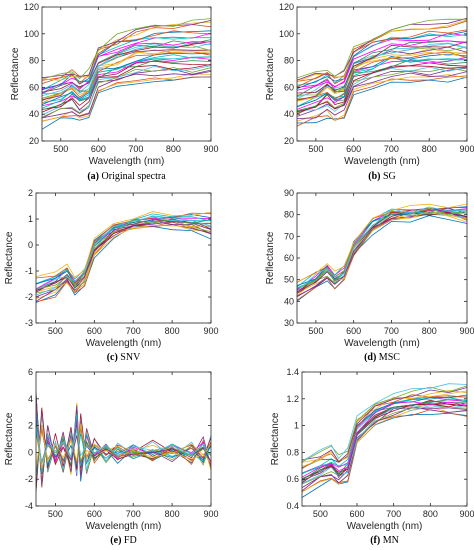 The height and width of the screenshot is (550, 474). Describe the element at coordinates (289, 323) in the screenshot. I see `y-tick-label: 30` at that location.